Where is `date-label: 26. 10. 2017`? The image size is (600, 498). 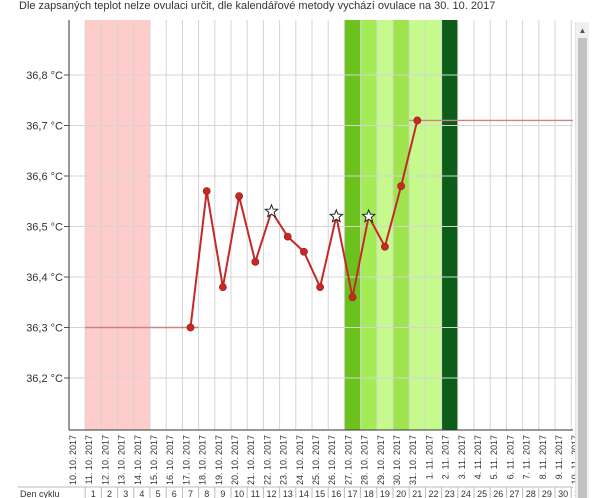
date-label: 26. 10. 2017 is located at coordinates (332, 460).